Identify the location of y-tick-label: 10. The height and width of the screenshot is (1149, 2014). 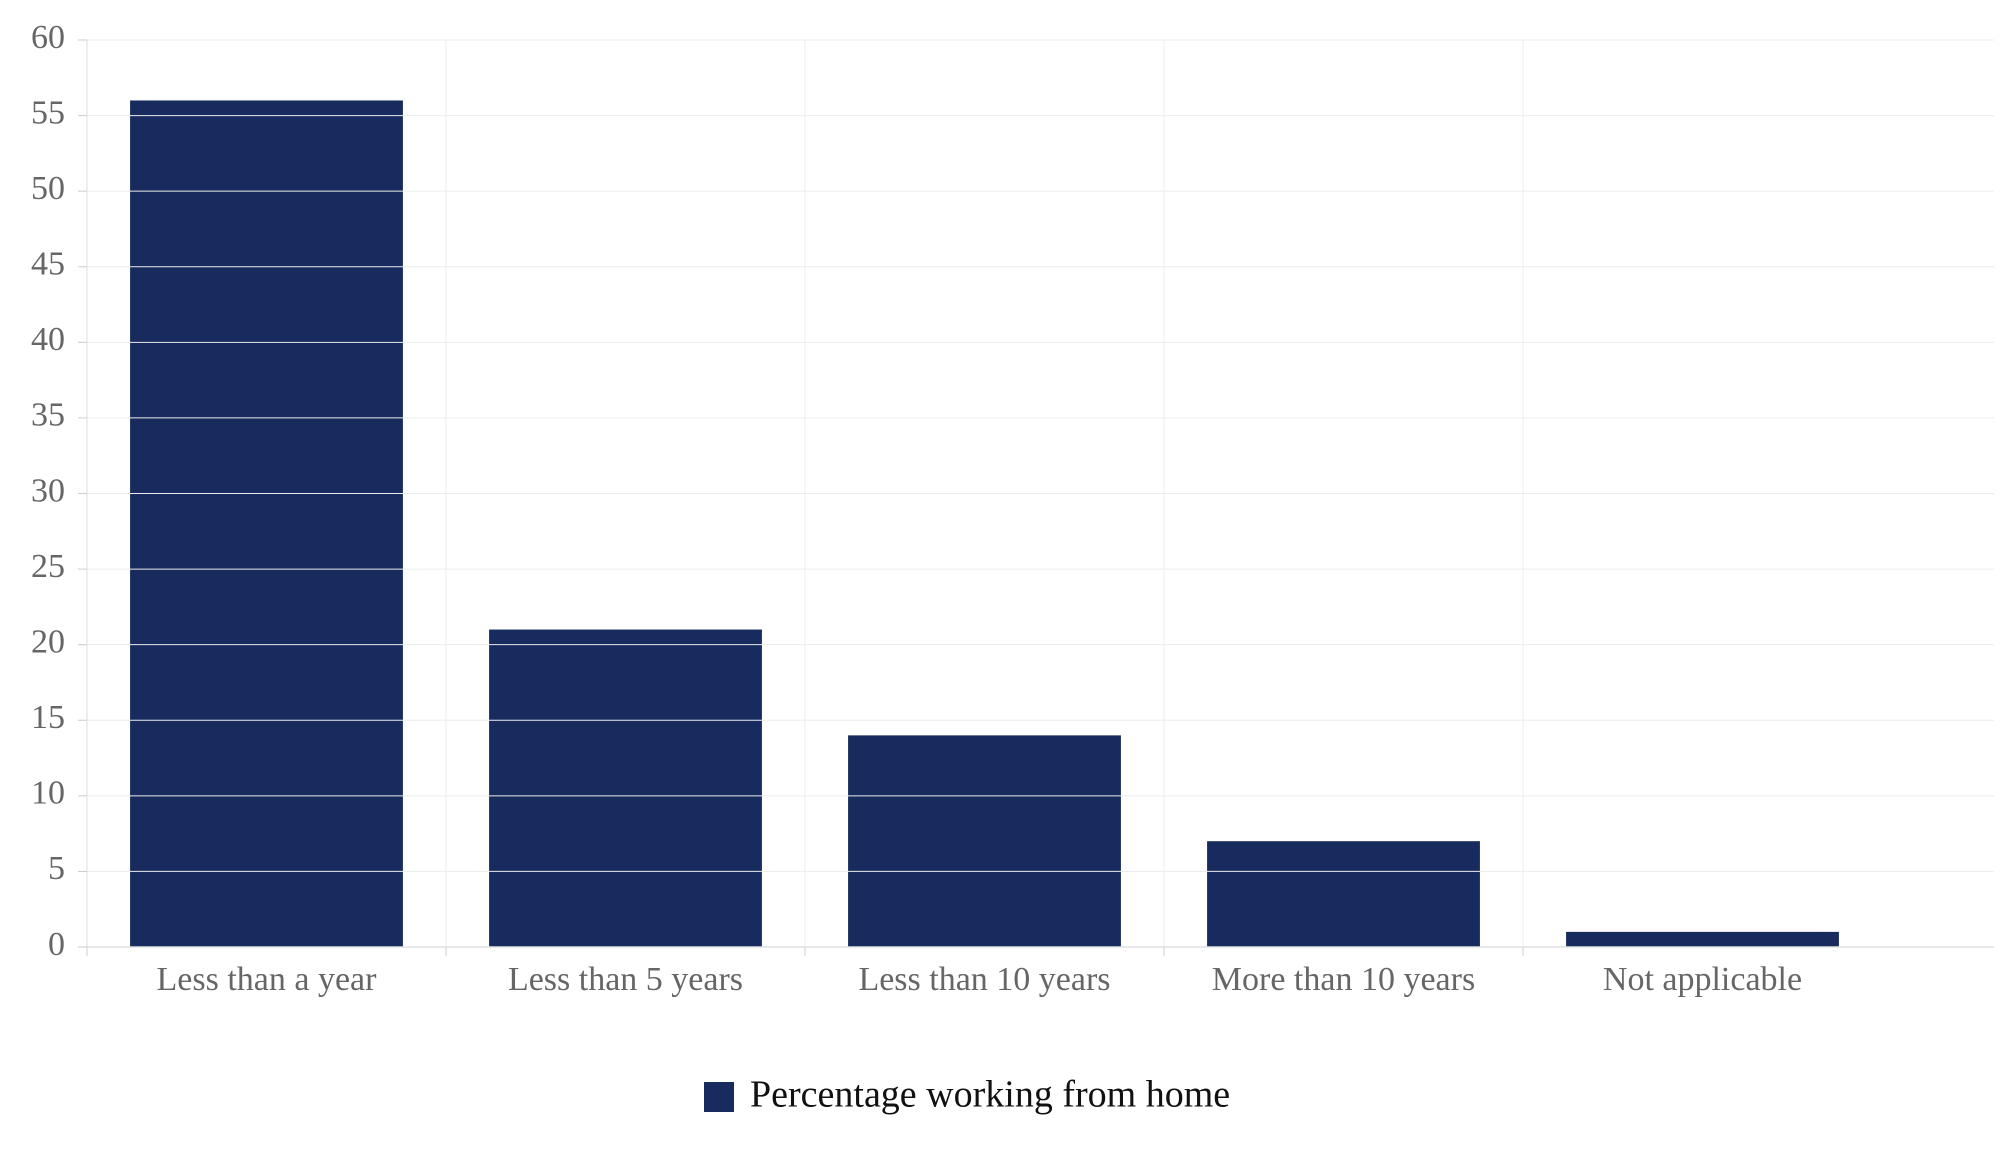
(48, 793).